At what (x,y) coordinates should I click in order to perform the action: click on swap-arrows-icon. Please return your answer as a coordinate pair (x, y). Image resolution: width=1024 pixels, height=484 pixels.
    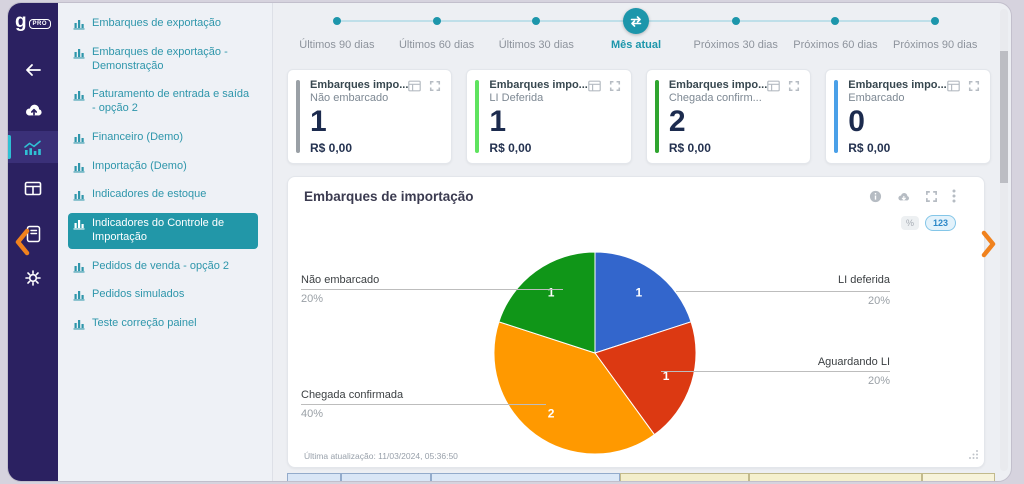
    Looking at the image, I should click on (636, 21).